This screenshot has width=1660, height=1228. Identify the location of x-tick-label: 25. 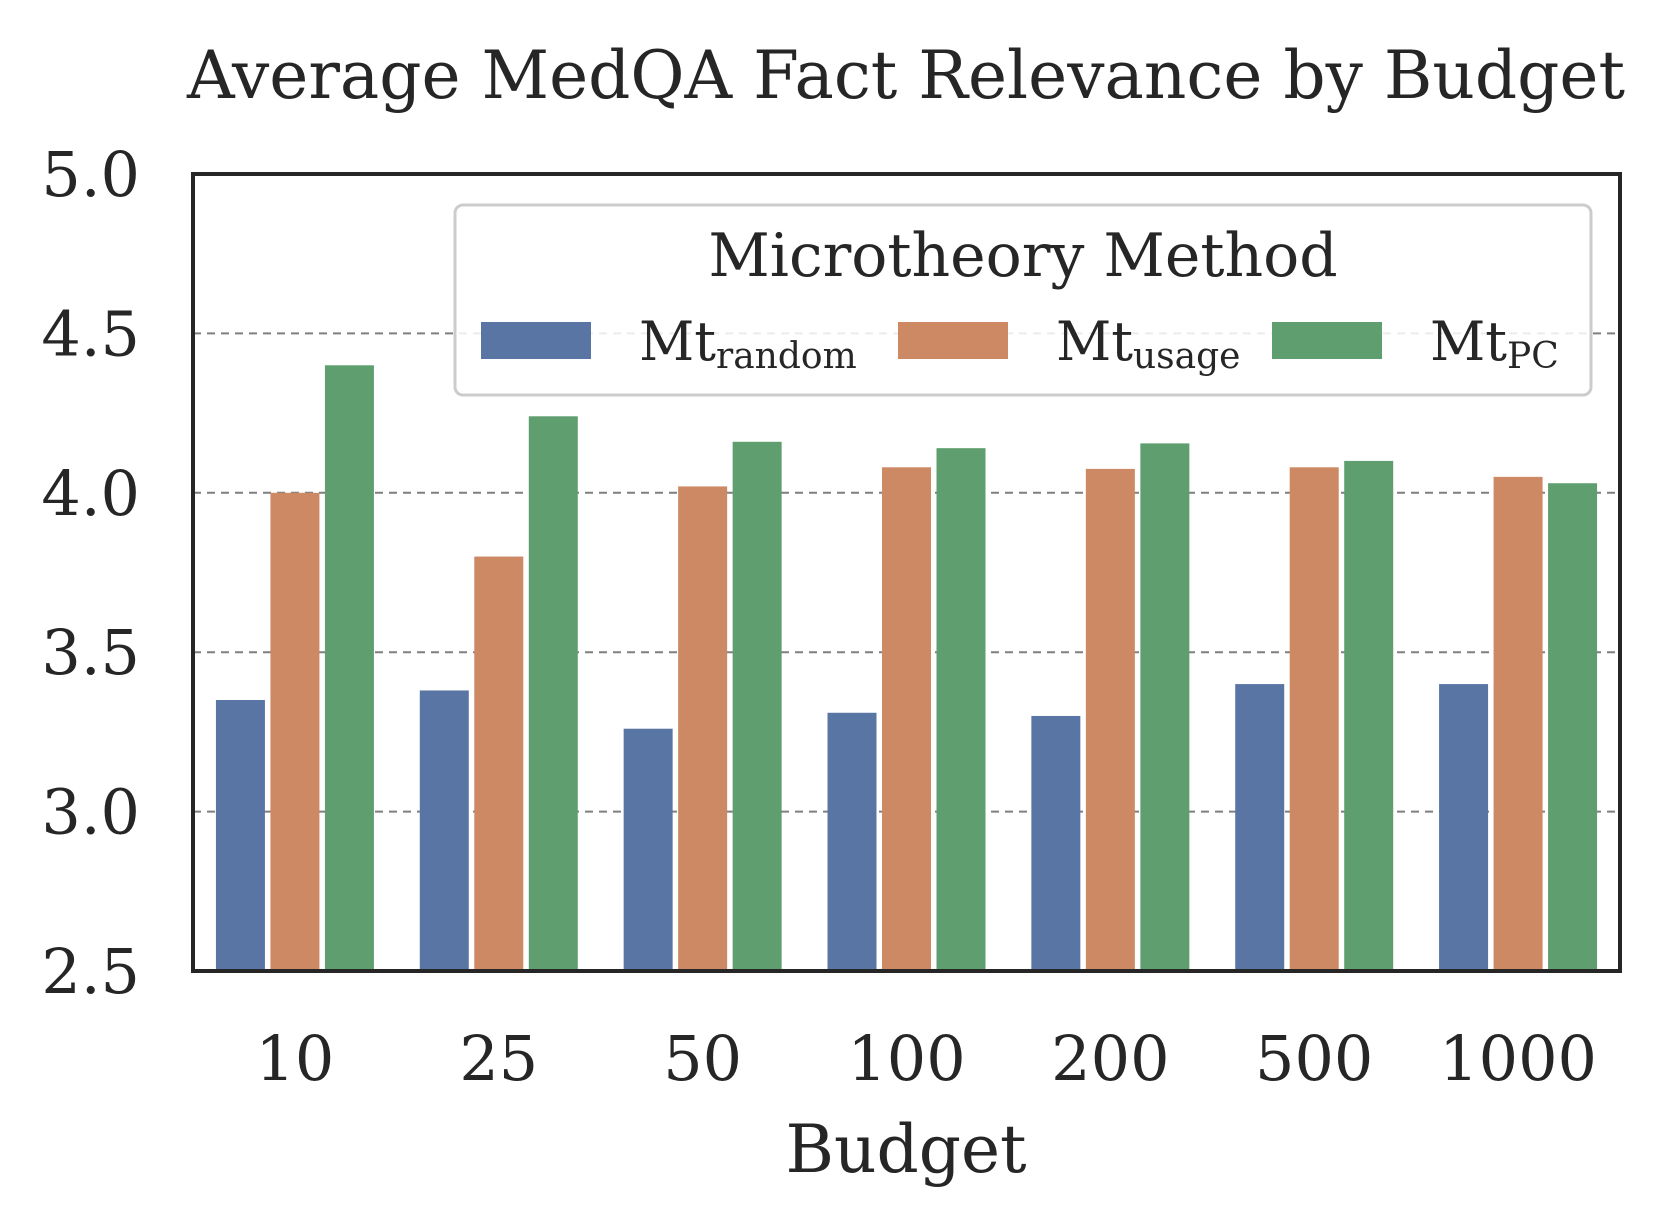
(498, 1058).